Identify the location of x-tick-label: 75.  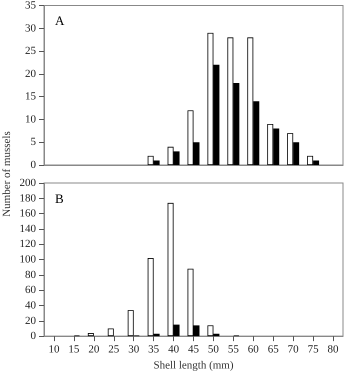
(314, 350).